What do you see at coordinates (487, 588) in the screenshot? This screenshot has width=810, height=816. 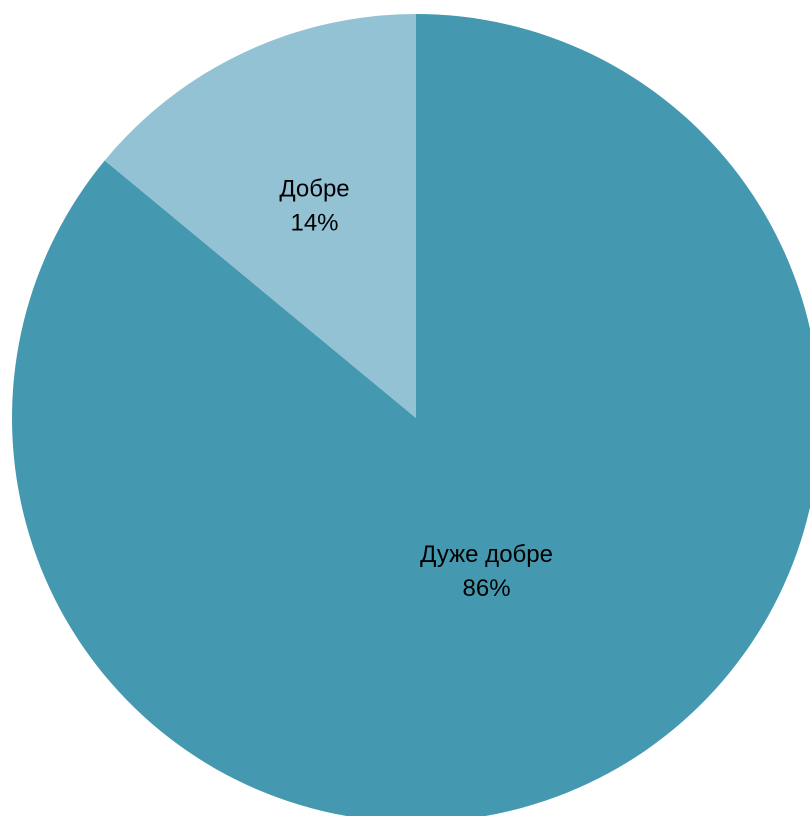 I see `pie-slice-value-0: 86%` at bounding box center [487, 588].